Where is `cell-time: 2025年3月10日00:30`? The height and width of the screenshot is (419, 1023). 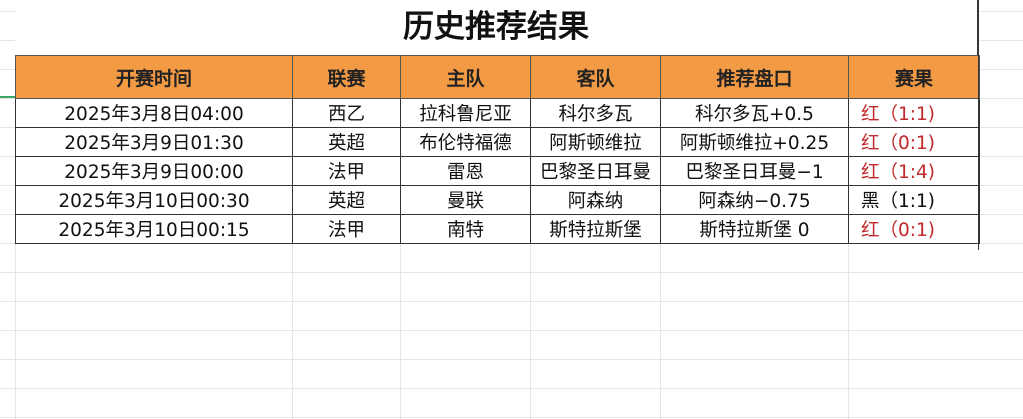
cell-time: 2025年3月10日00:30 is located at coordinates (154, 200).